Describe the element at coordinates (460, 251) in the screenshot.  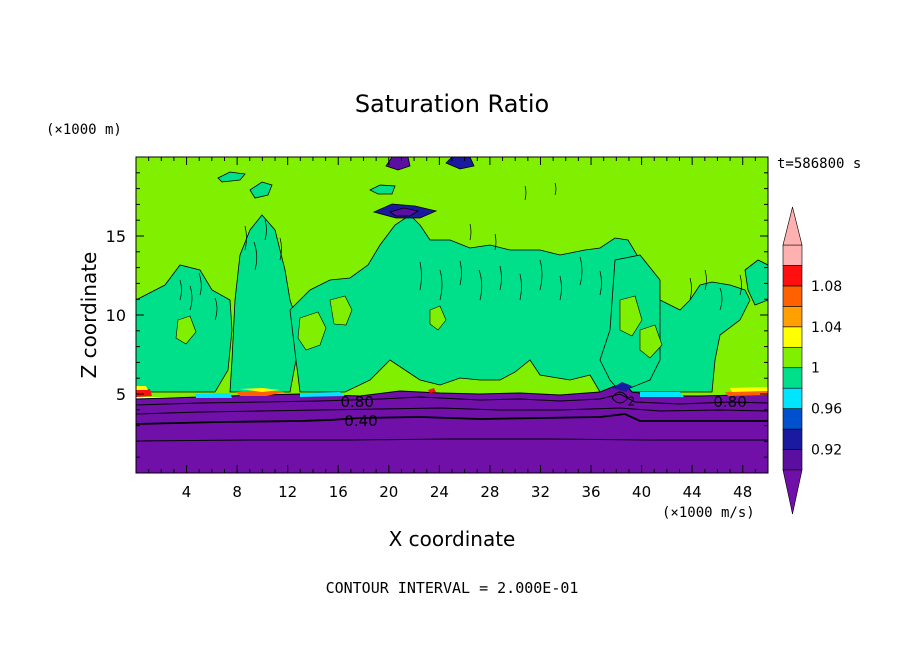
I see `contour-streaks` at that location.